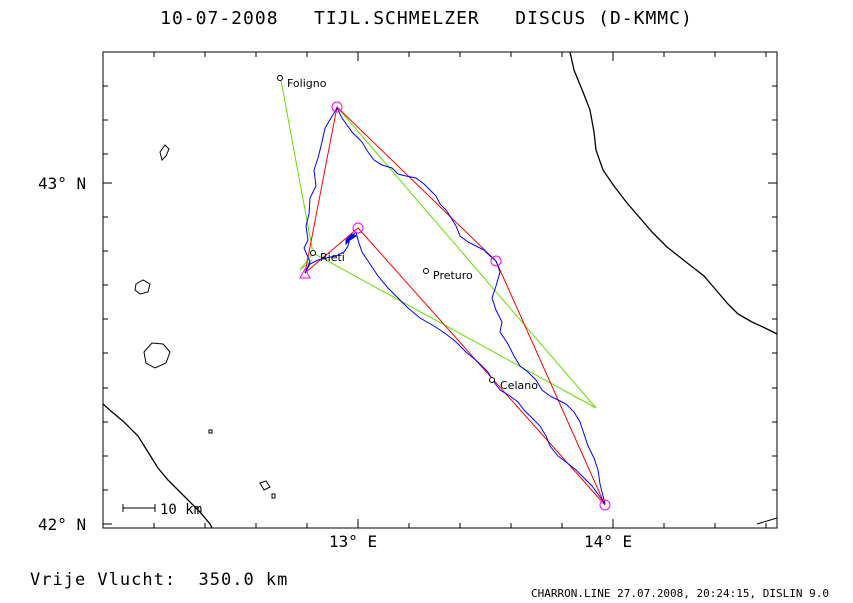 The image size is (853, 603). What do you see at coordinates (519, 385) in the screenshot?
I see `place-celano: Celano` at bounding box center [519, 385].